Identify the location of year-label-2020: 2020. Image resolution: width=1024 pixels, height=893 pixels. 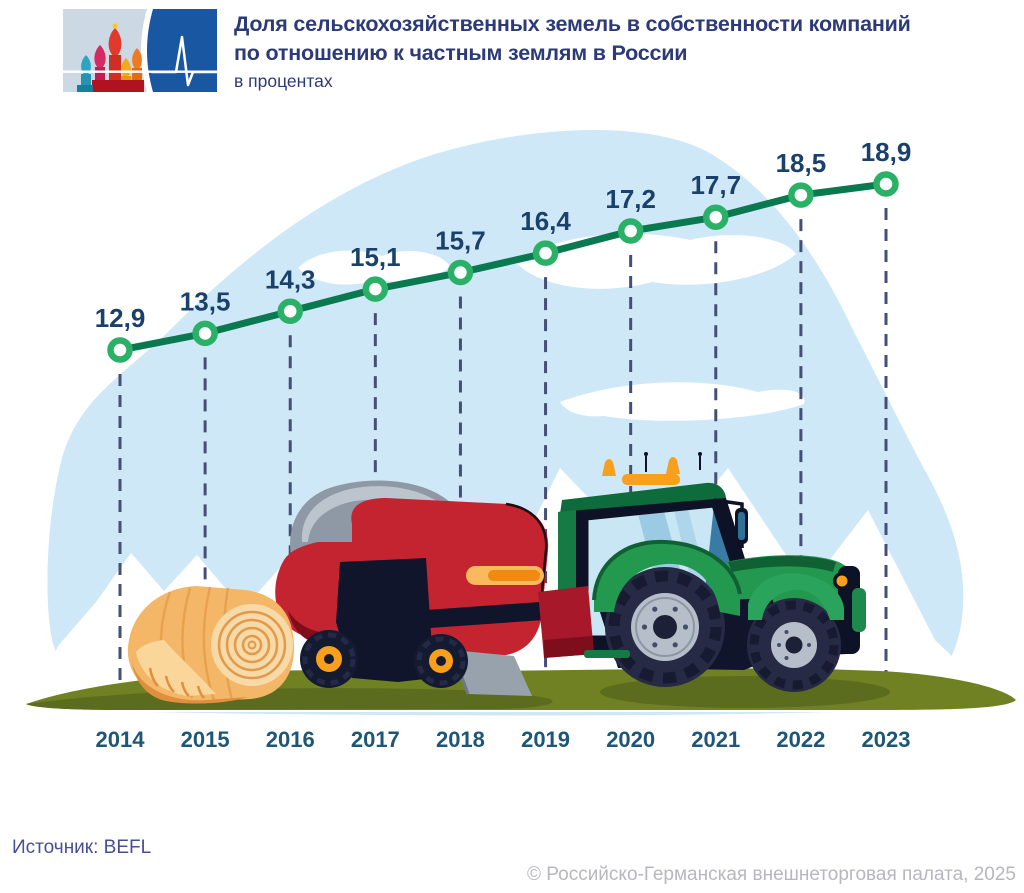
(630, 739).